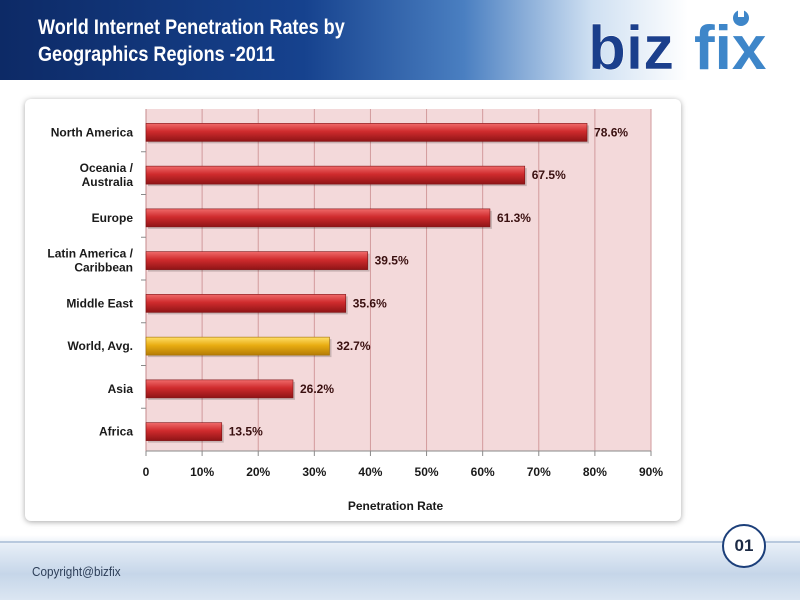 This screenshot has width=800, height=600. What do you see at coordinates (396, 506) in the screenshot?
I see `x-axis-title: Penetration Rate` at bounding box center [396, 506].